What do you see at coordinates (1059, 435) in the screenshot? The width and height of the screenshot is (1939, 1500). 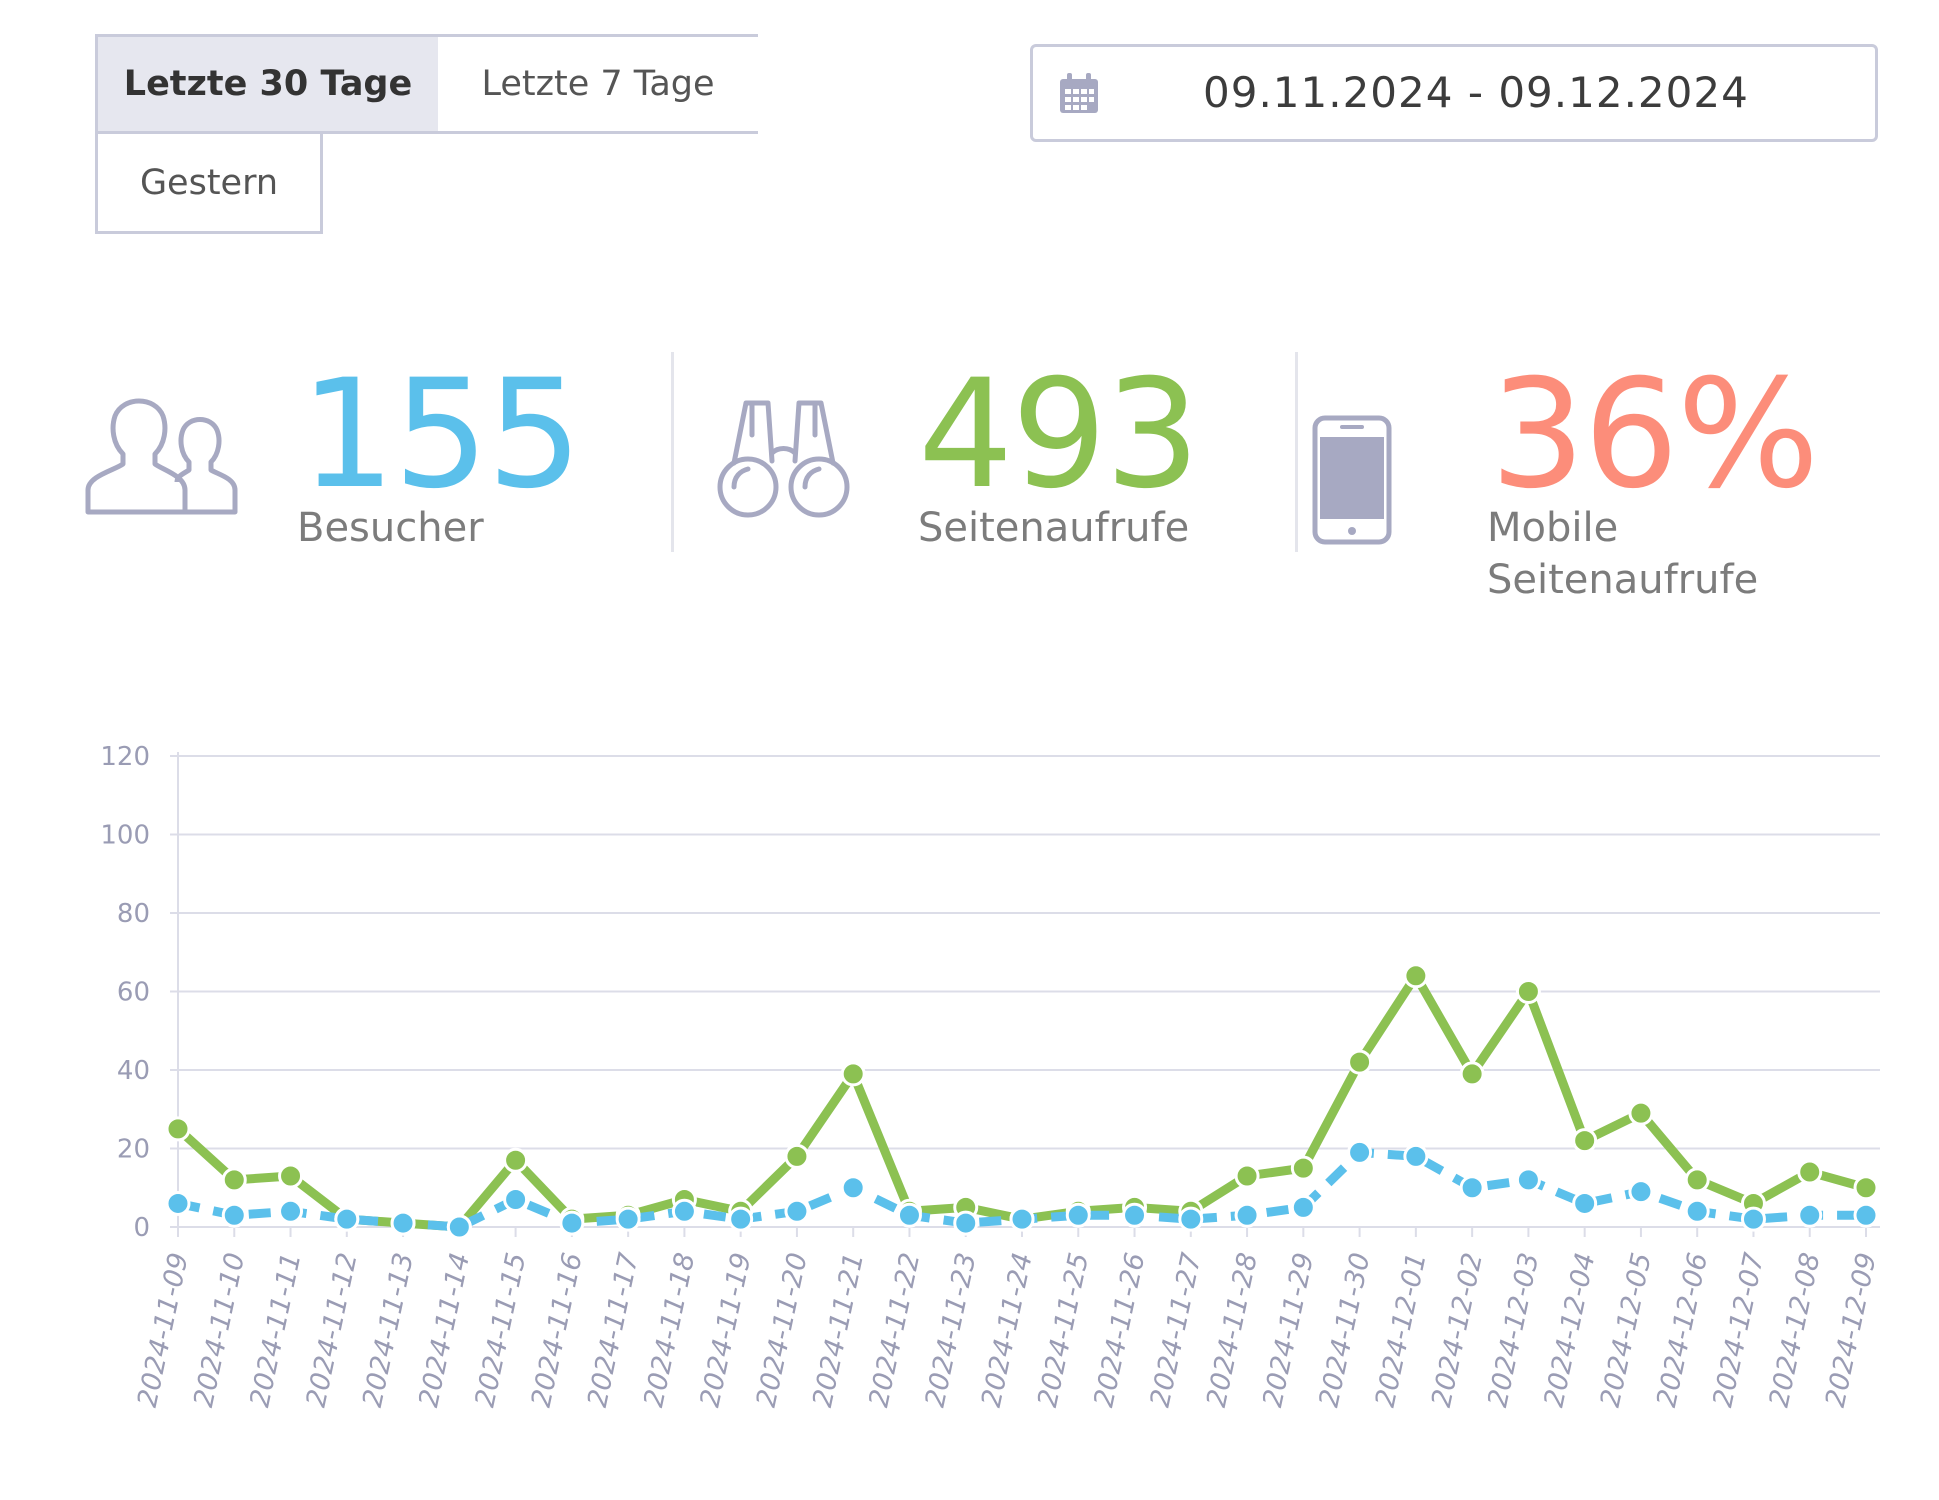 I see `pageviews-count: 493` at bounding box center [1059, 435].